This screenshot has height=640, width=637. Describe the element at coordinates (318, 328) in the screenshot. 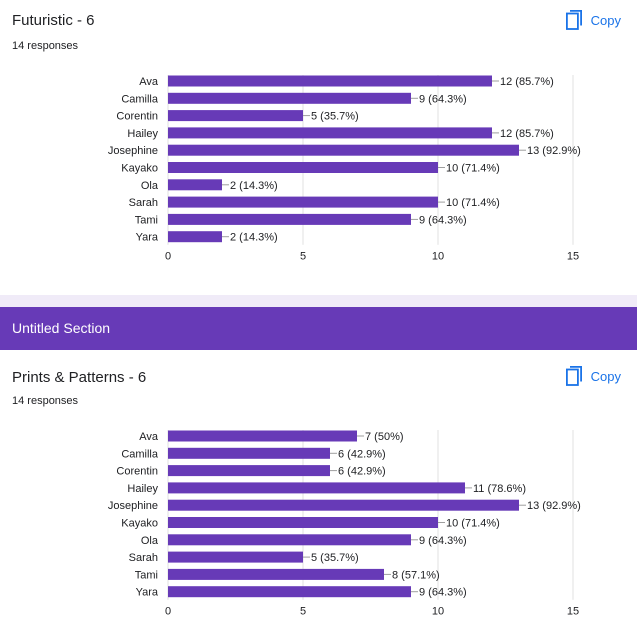

I see `section-header: Untitled Section` at that location.